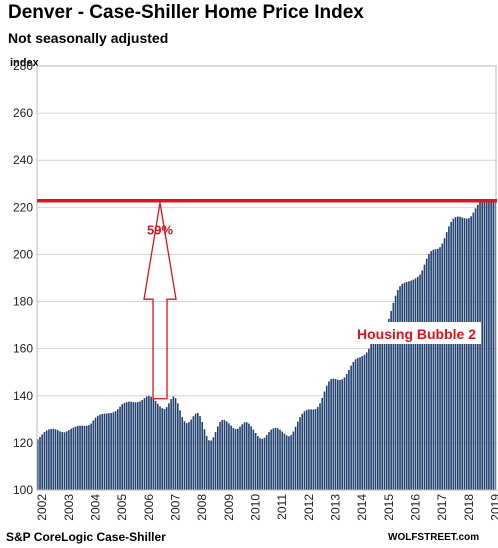 This screenshot has width=498, height=548. What do you see at coordinates (362, 507) in the screenshot?
I see `x-tick-label: 2014` at bounding box center [362, 507].